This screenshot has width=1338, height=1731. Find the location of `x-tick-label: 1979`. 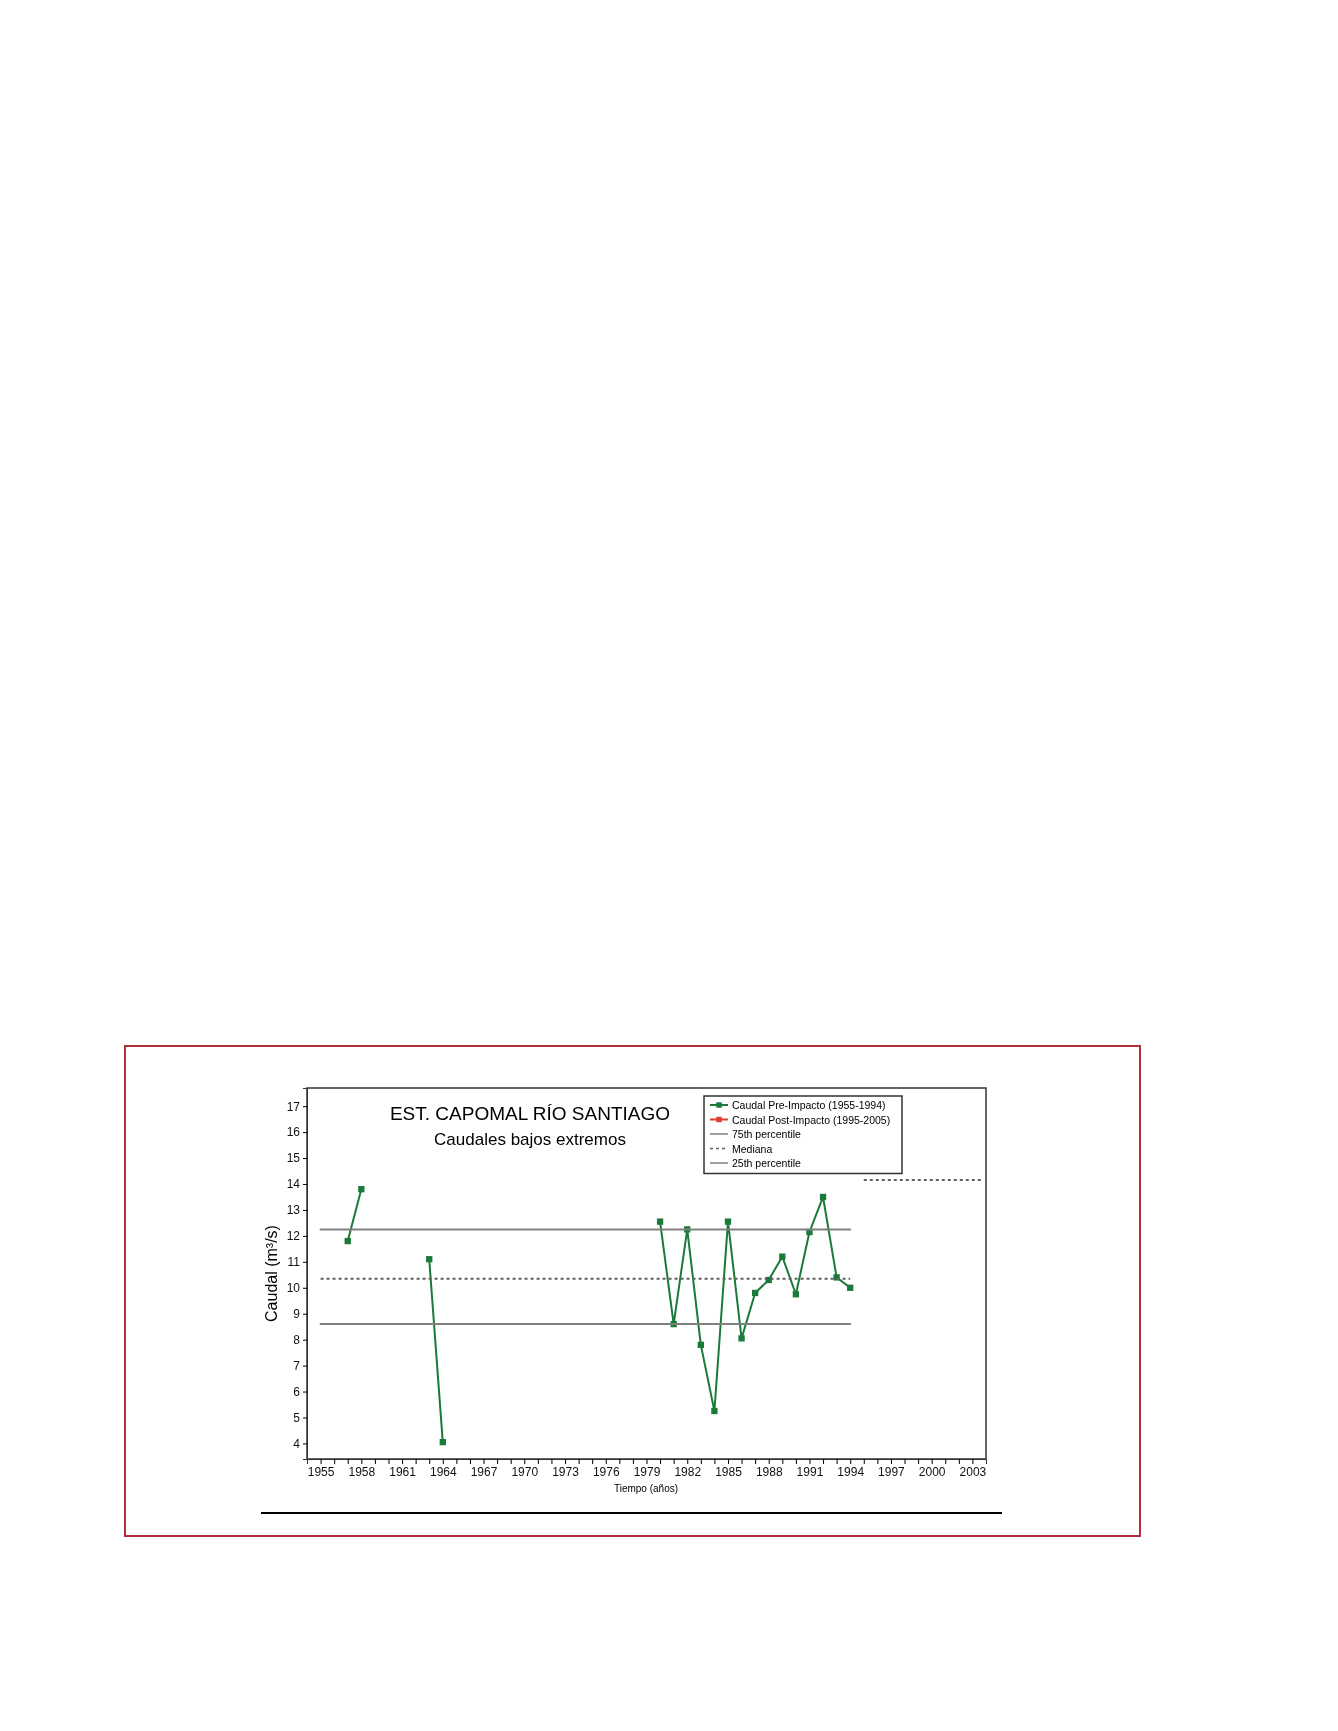

x-tick-label: 1979 is located at coordinates (647, 1471).